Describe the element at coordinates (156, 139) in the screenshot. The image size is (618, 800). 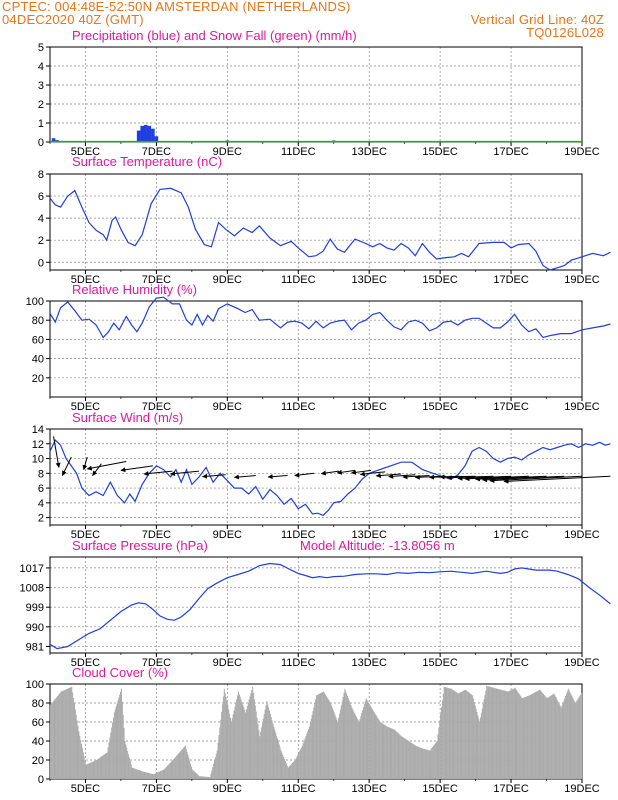
I see `precip-bar` at that location.